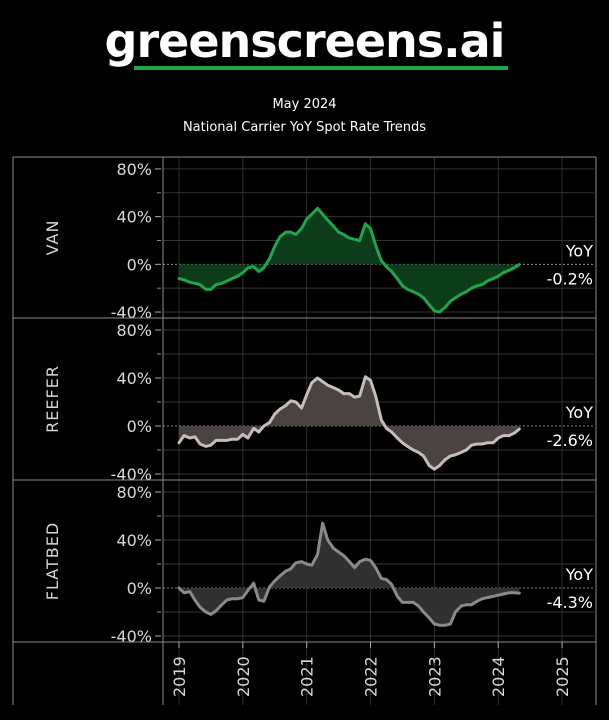 Image resolution: width=609 pixels, height=720 pixels. I want to click on panel-label-reefer: REEFER, so click(52, 399).